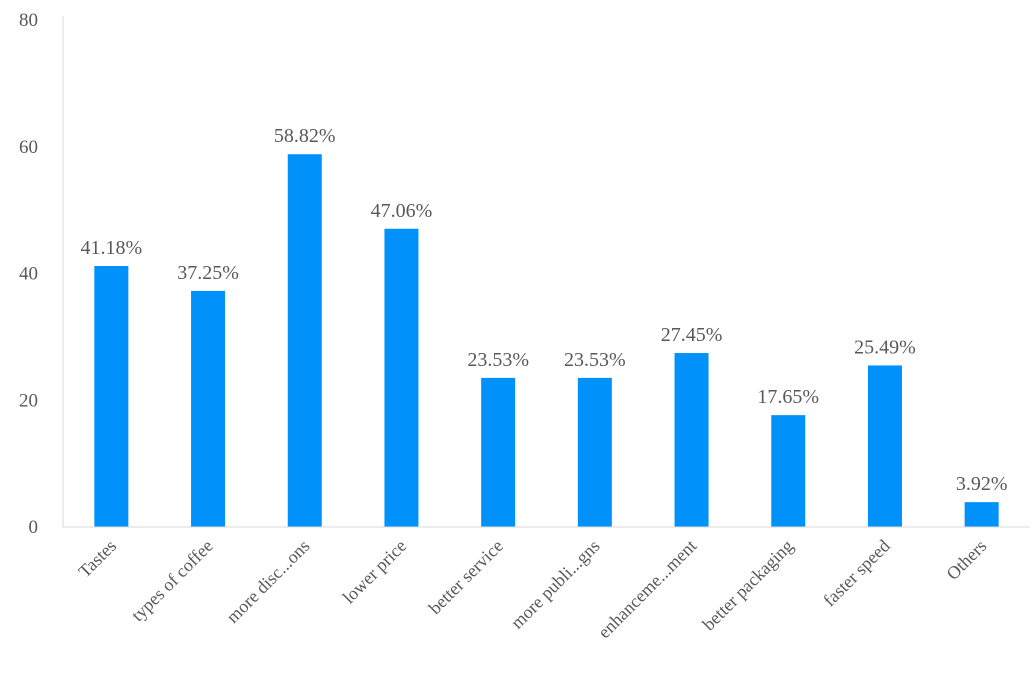 The width and height of the screenshot is (1034, 689). What do you see at coordinates (402, 211) in the screenshot?
I see `data-label: 47.06%` at bounding box center [402, 211].